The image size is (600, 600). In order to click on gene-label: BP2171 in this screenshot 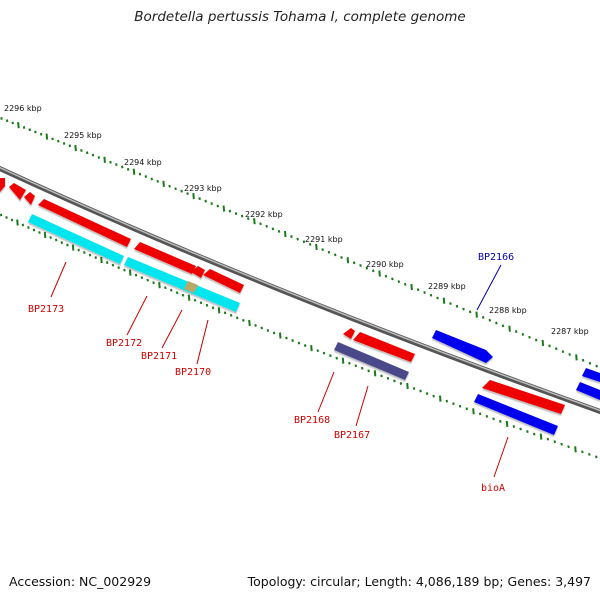, I will do `click(159, 356)`.